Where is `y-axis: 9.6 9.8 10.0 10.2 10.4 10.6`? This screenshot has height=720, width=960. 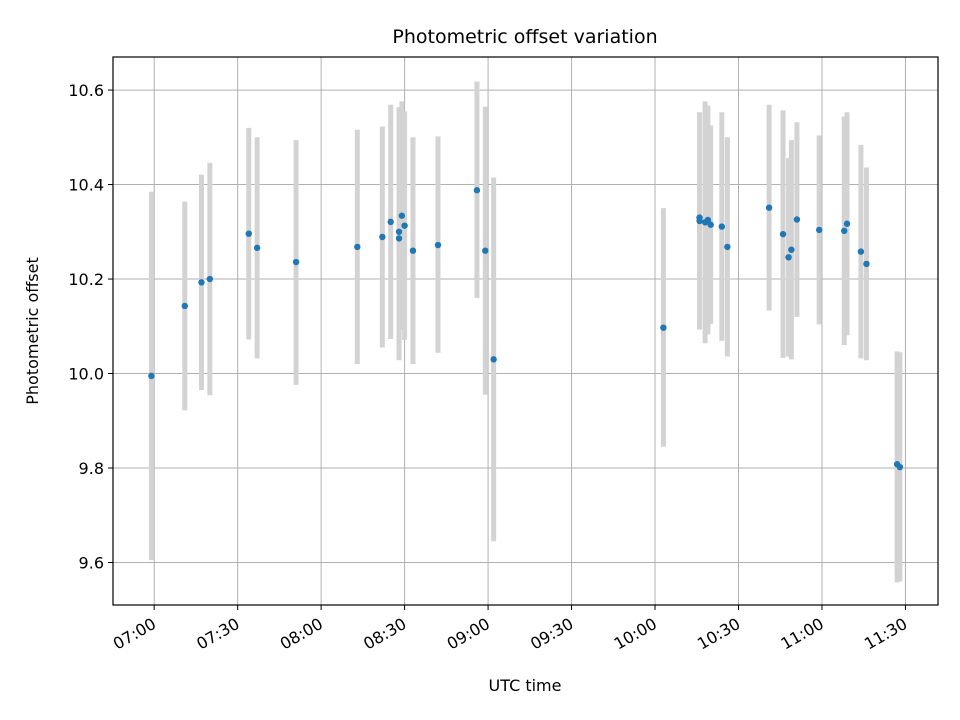 y-axis: 9.6 9.8 10.0 10.2 10.4 10.6 is located at coordinates (90, 326).